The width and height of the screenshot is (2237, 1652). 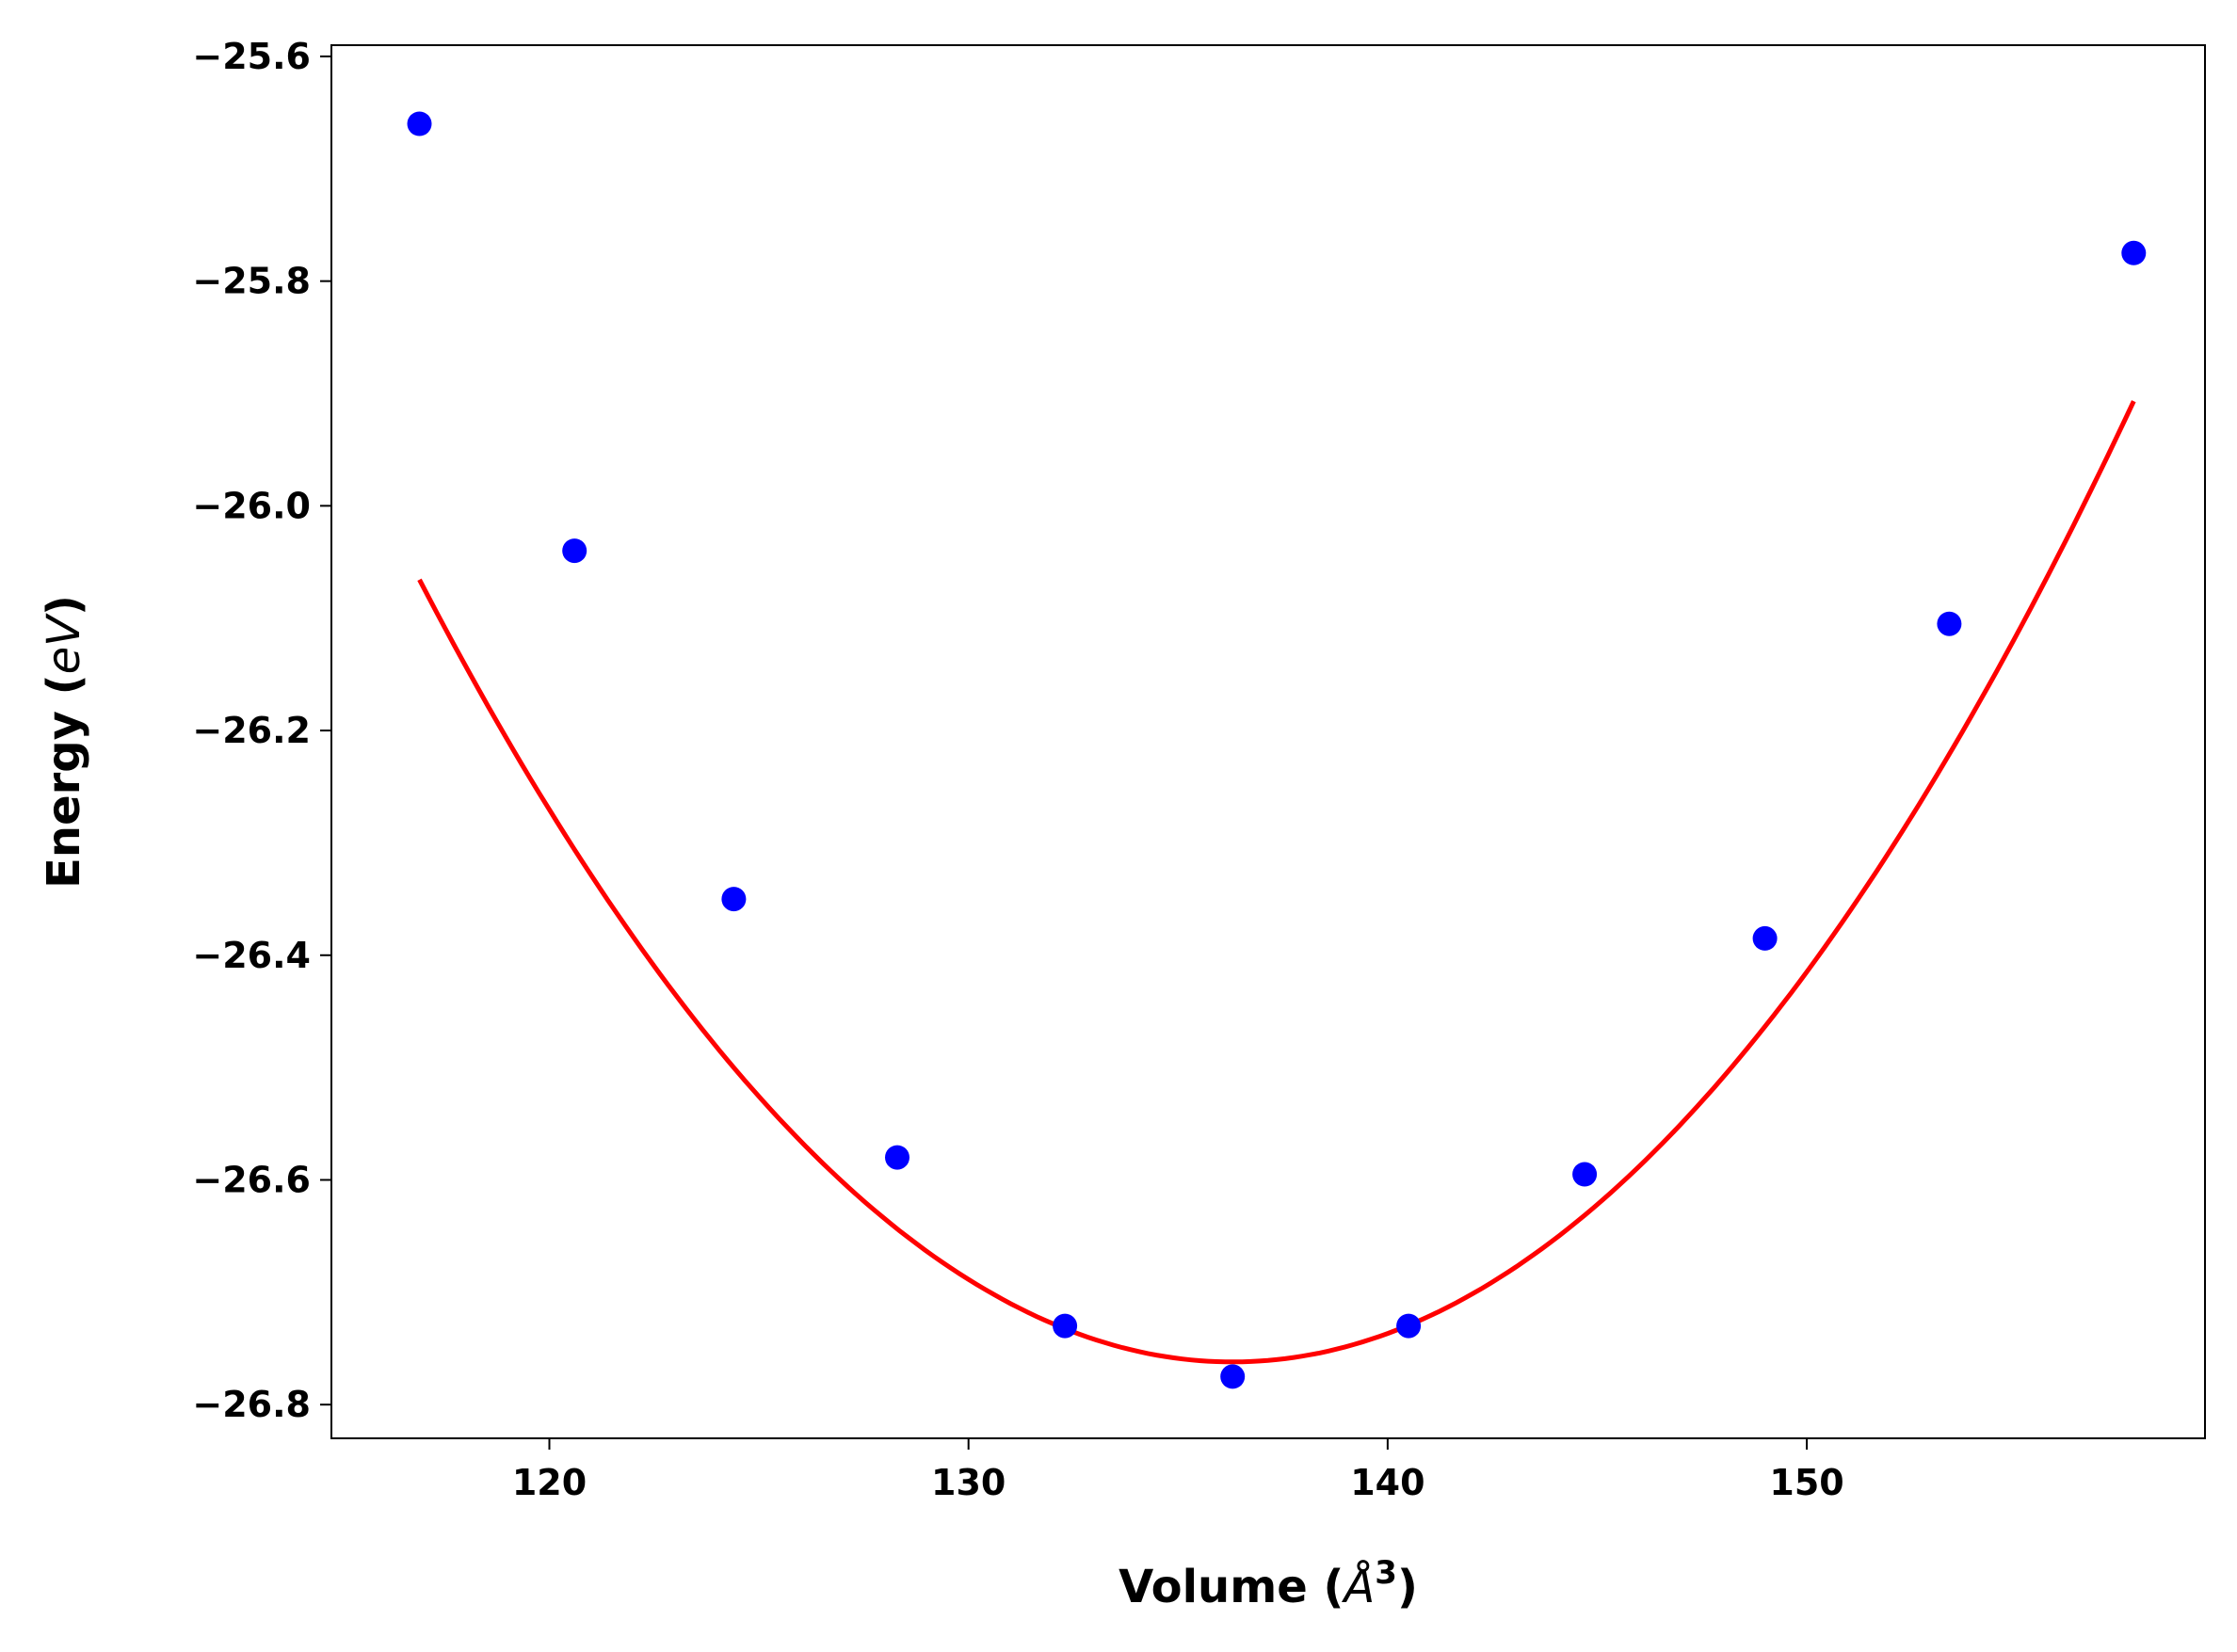 I want to click on y-axis-ticks: −25.6 −25.8 −26.0 −26.2 −26.4 −26.6 −26.8, so click(x=261, y=730).